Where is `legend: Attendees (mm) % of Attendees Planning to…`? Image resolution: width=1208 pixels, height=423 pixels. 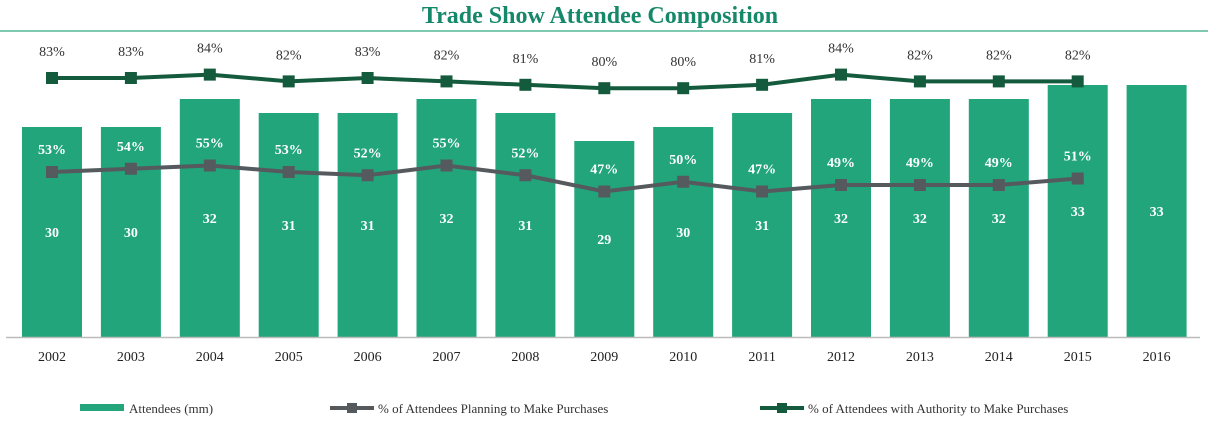 legend: Attendees (mm) % of Attendees Planning to… is located at coordinates (574, 408).